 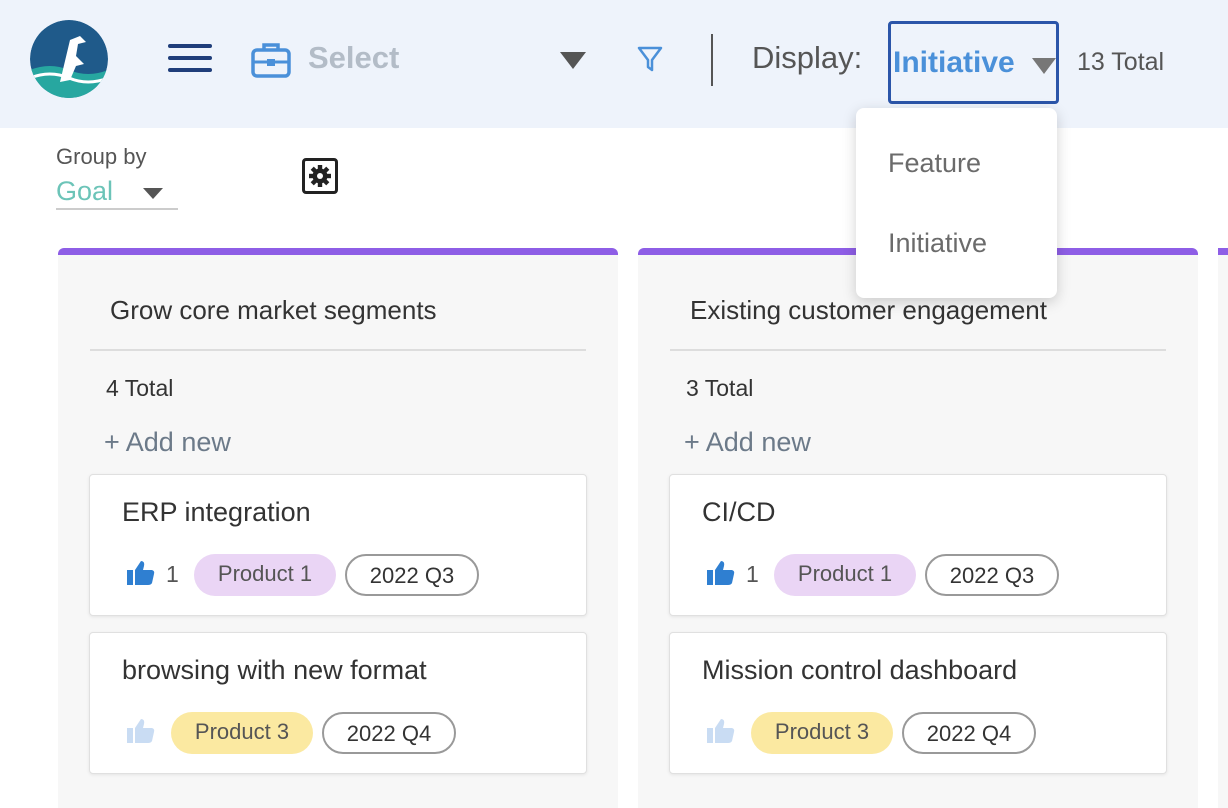 What do you see at coordinates (140, 388) in the screenshot?
I see `column-total: 4 Total` at bounding box center [140, 388].